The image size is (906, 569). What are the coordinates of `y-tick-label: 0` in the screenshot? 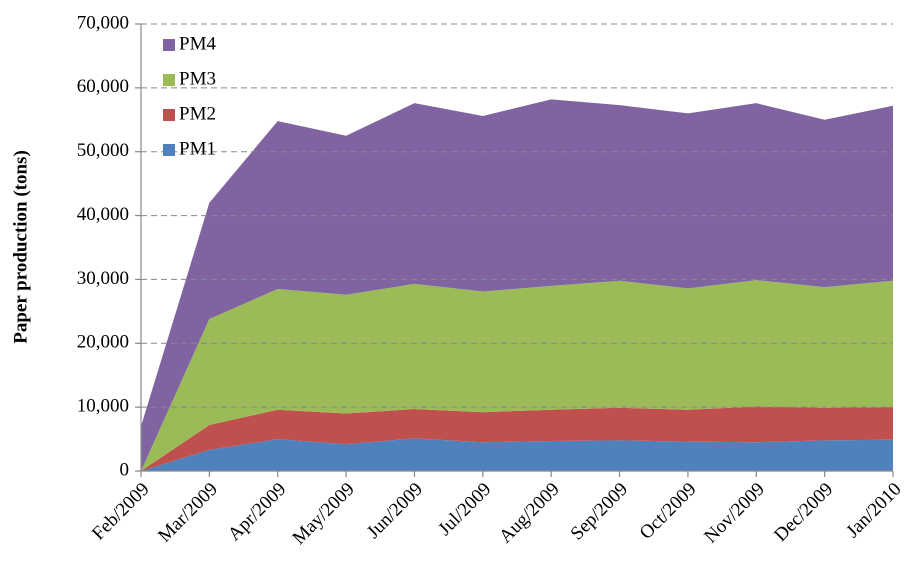 It's located at (125, 469).